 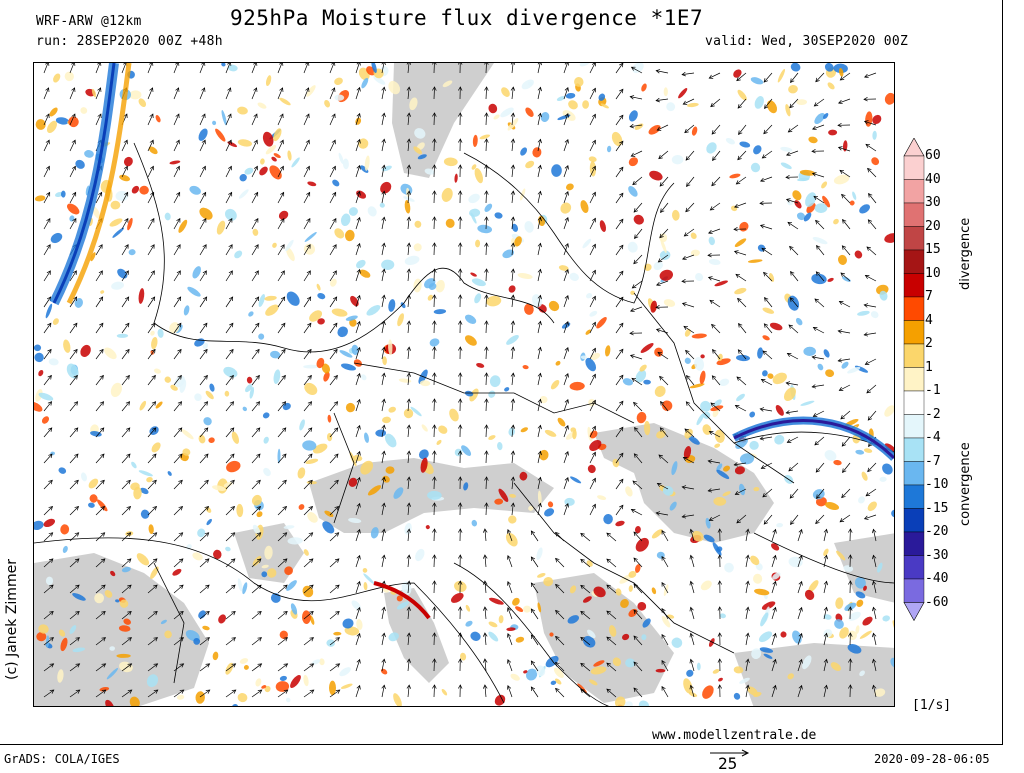 What do you see at coordinates (806, 41) in the screenshot?
I see `valid-time-label: valid: Wed, 30SEP2020 00Z` at bounding box center [806, 41].